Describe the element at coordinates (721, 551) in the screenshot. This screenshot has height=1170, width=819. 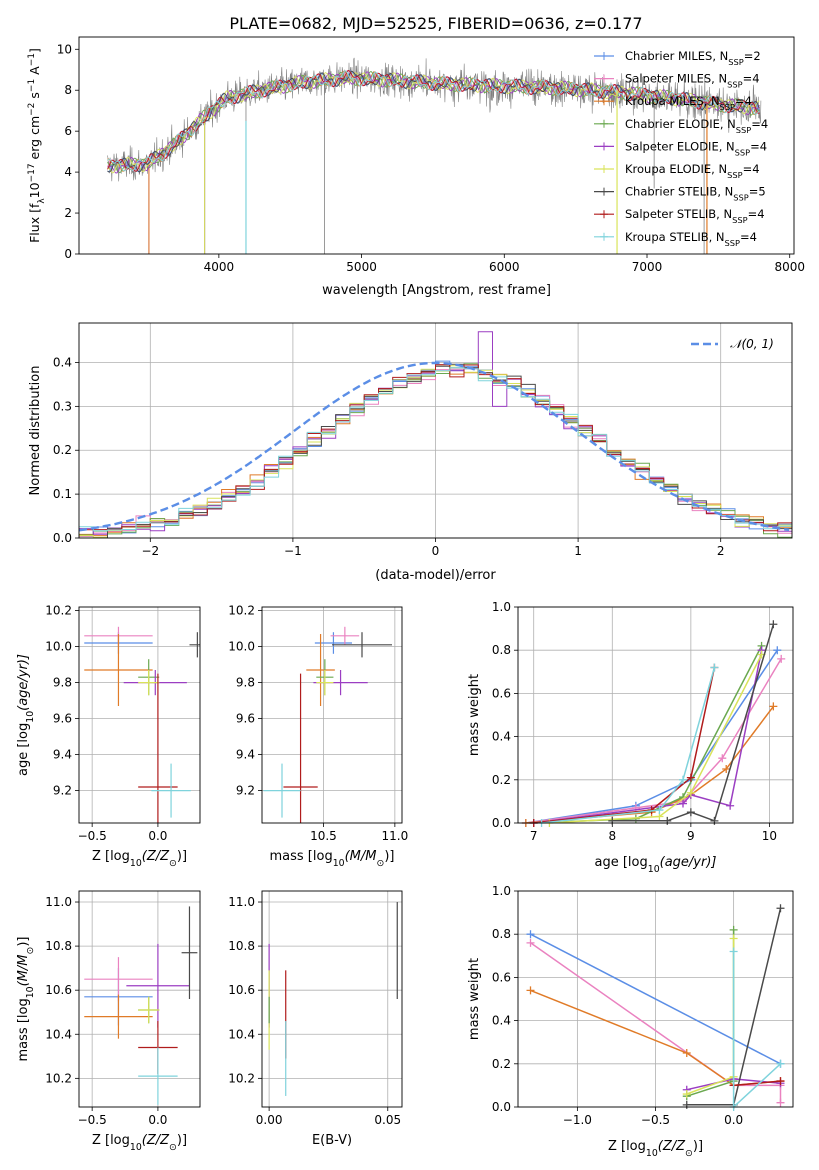
I see `x-tick-label: 2` at that location.